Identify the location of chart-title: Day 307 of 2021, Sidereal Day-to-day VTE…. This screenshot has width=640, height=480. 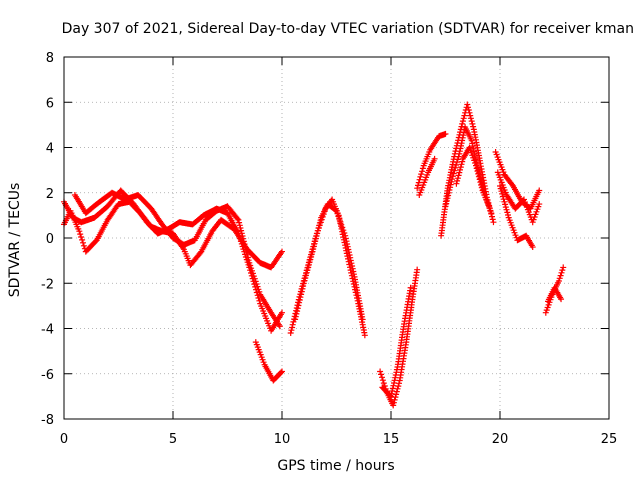
(348, 29).